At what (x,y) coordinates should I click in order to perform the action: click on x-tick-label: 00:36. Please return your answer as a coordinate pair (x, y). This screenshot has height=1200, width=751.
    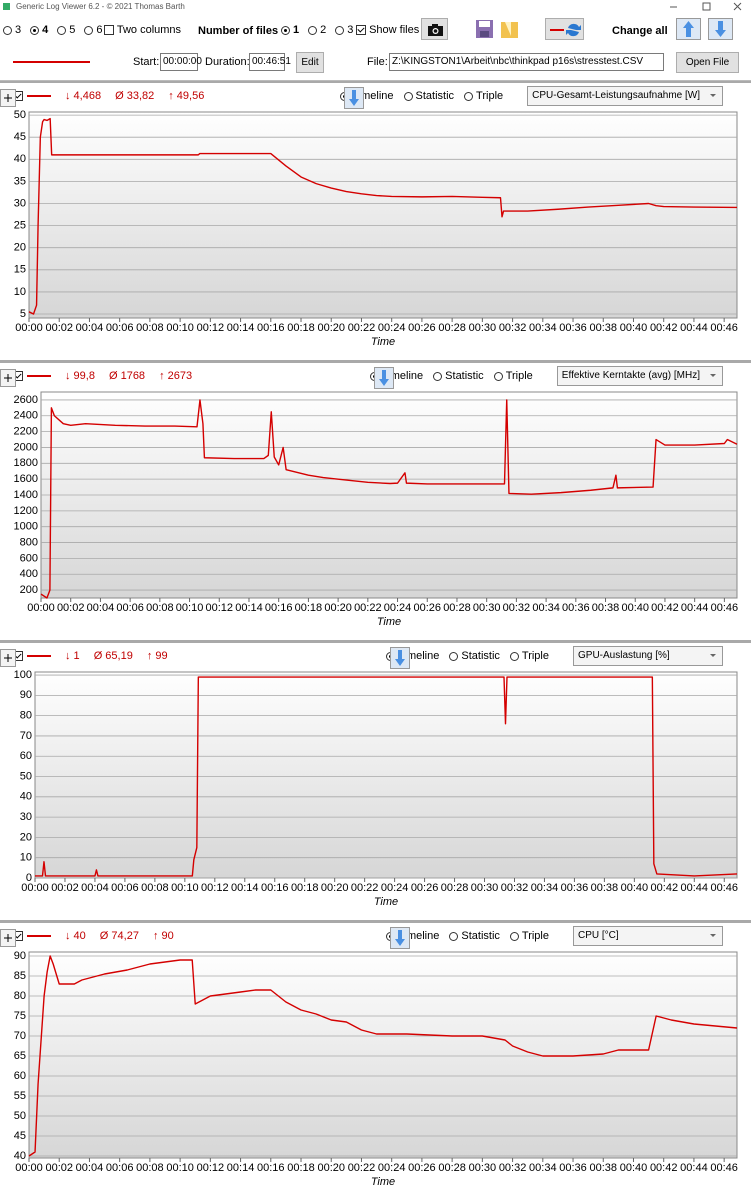
    Looking at the image, I should click on (573, 328).